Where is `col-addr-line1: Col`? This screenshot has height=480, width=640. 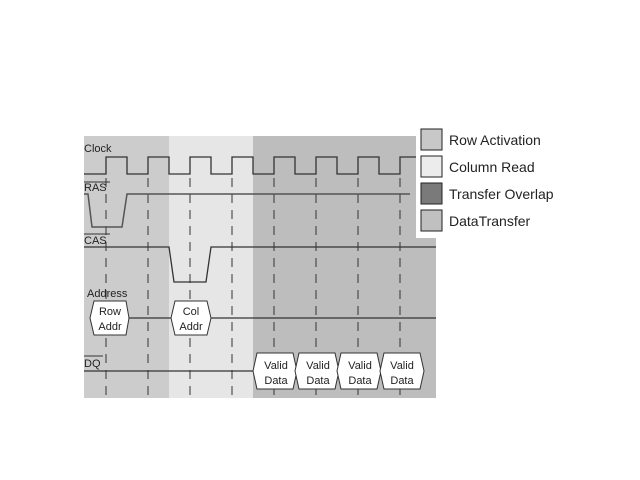
col-addr-line1: Col is located at coordinates (191, 312).